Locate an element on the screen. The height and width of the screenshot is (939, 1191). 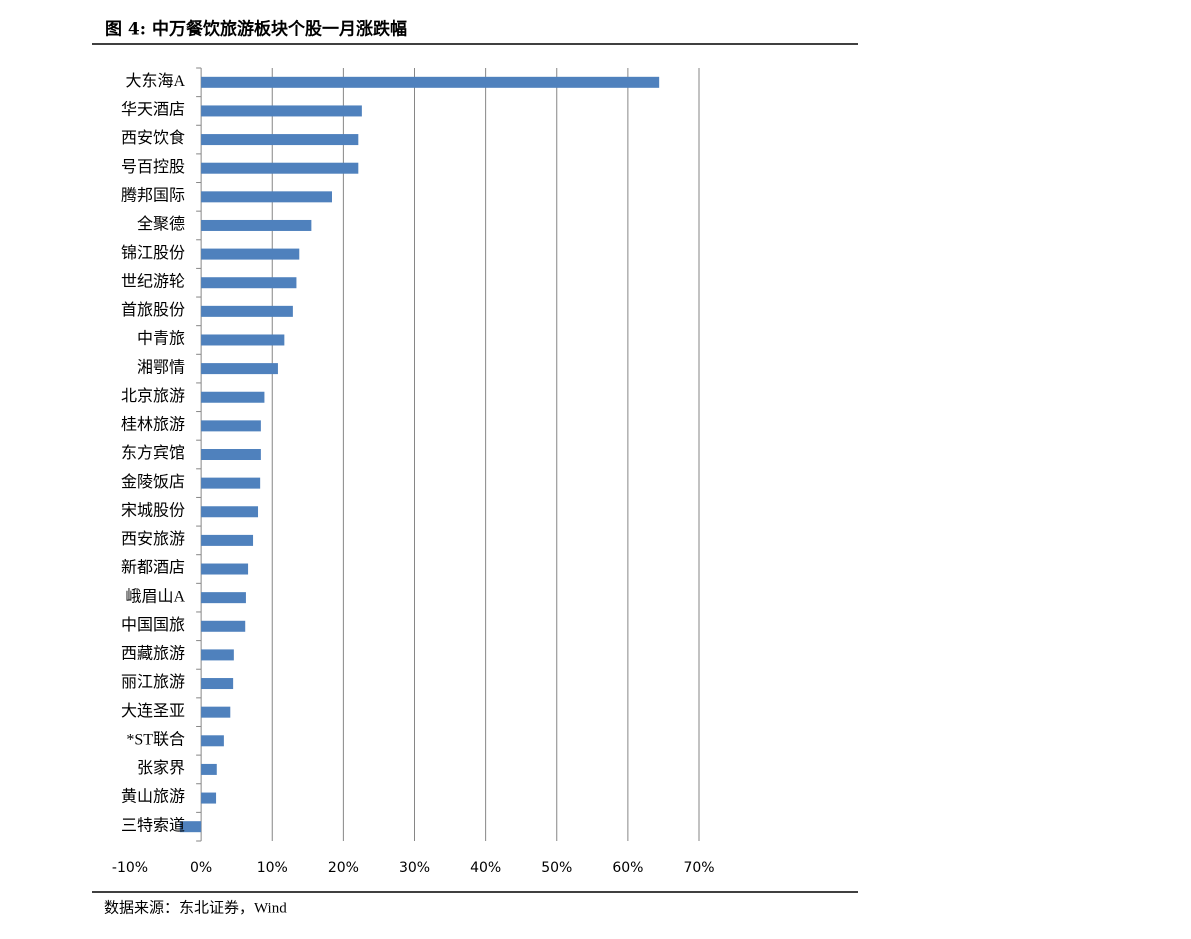
y-tick-label: 金陵饭店 is located at coordinates (153, 482).